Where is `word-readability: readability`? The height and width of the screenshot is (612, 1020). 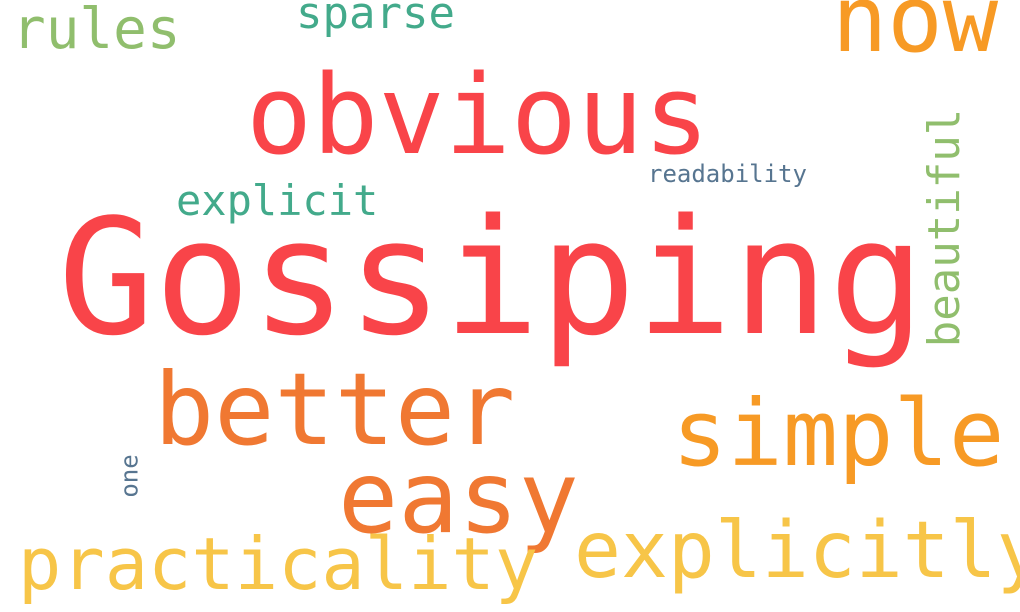
word-readability: readability is located at coordinates (727, 174).